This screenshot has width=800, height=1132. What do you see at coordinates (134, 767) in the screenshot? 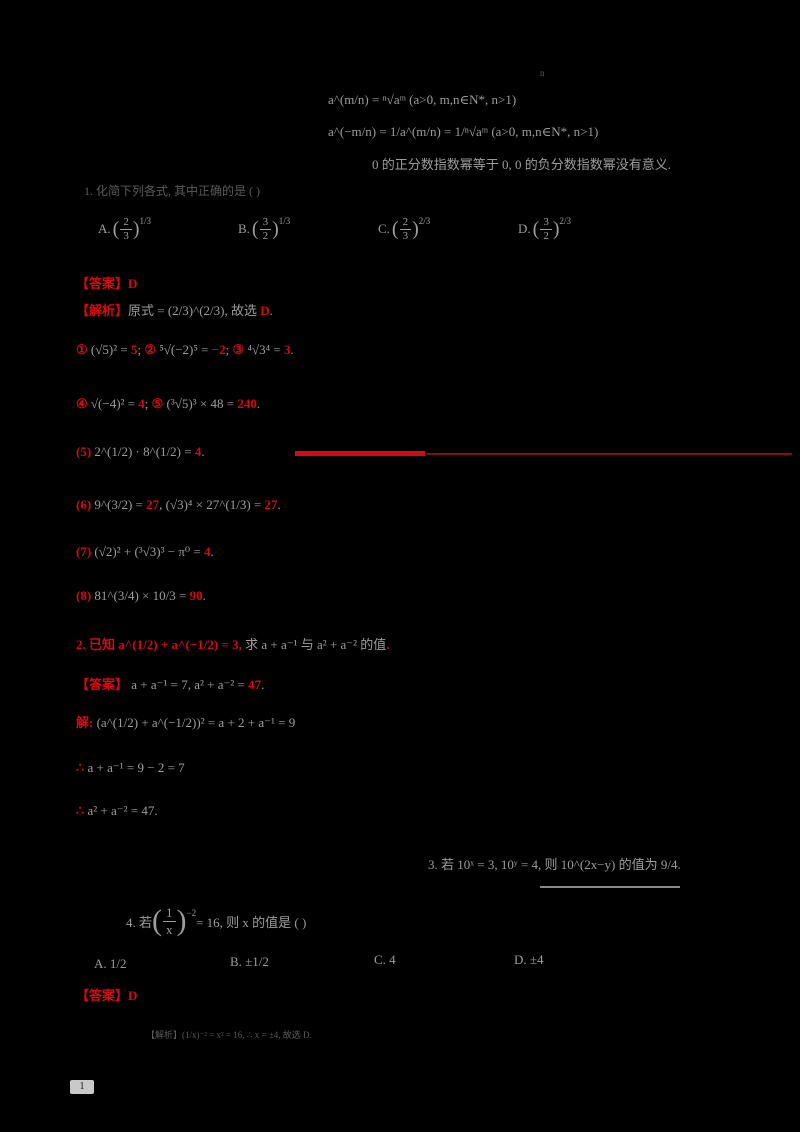
I see `text-segment: a + a⁻¹ = 9 − 2 = 7` at bounding box center [134, 767].